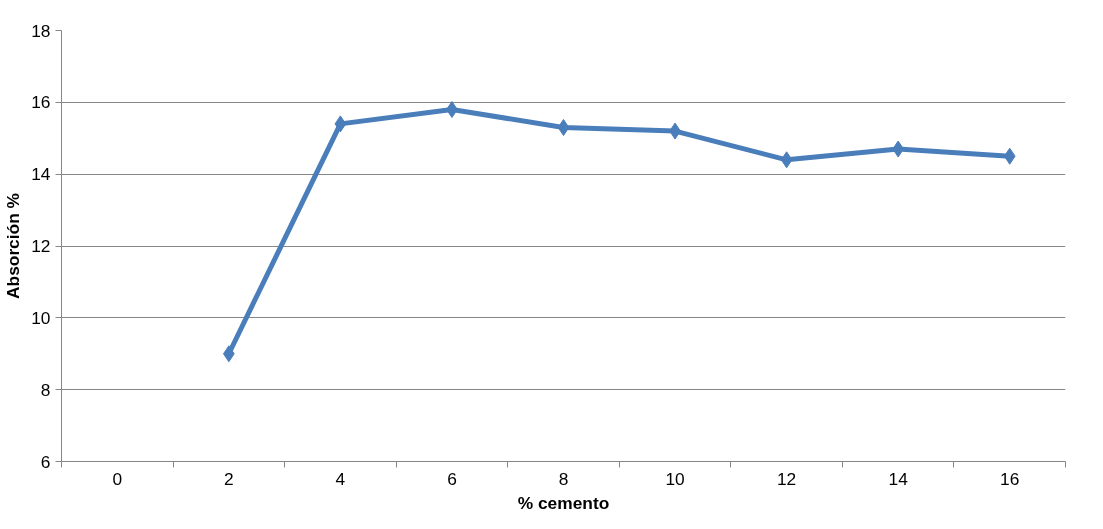  Describe the element at coordinates (675, 478) in the screenshot. I see `x-tick-label: 10` at that location.